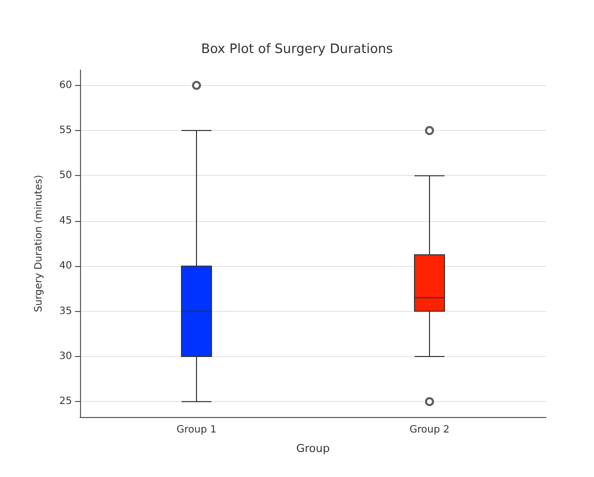 This screenshot has width=594, height=477. What do you see at coordinates (430, 430) in the screenshot?
I see `x-tick-label: Group 2` at bounding box center [430, 430].